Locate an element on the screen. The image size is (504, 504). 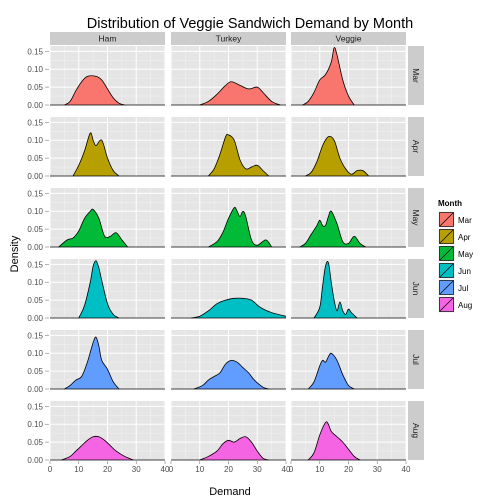
legend-label-may: May is located at coordinates (465, 254).